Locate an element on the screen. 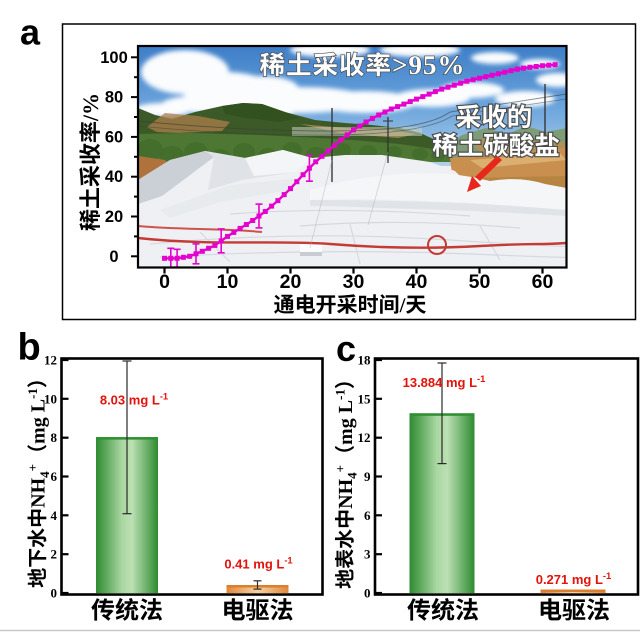  svg-text: 3 is located at coordinates (367, 554).